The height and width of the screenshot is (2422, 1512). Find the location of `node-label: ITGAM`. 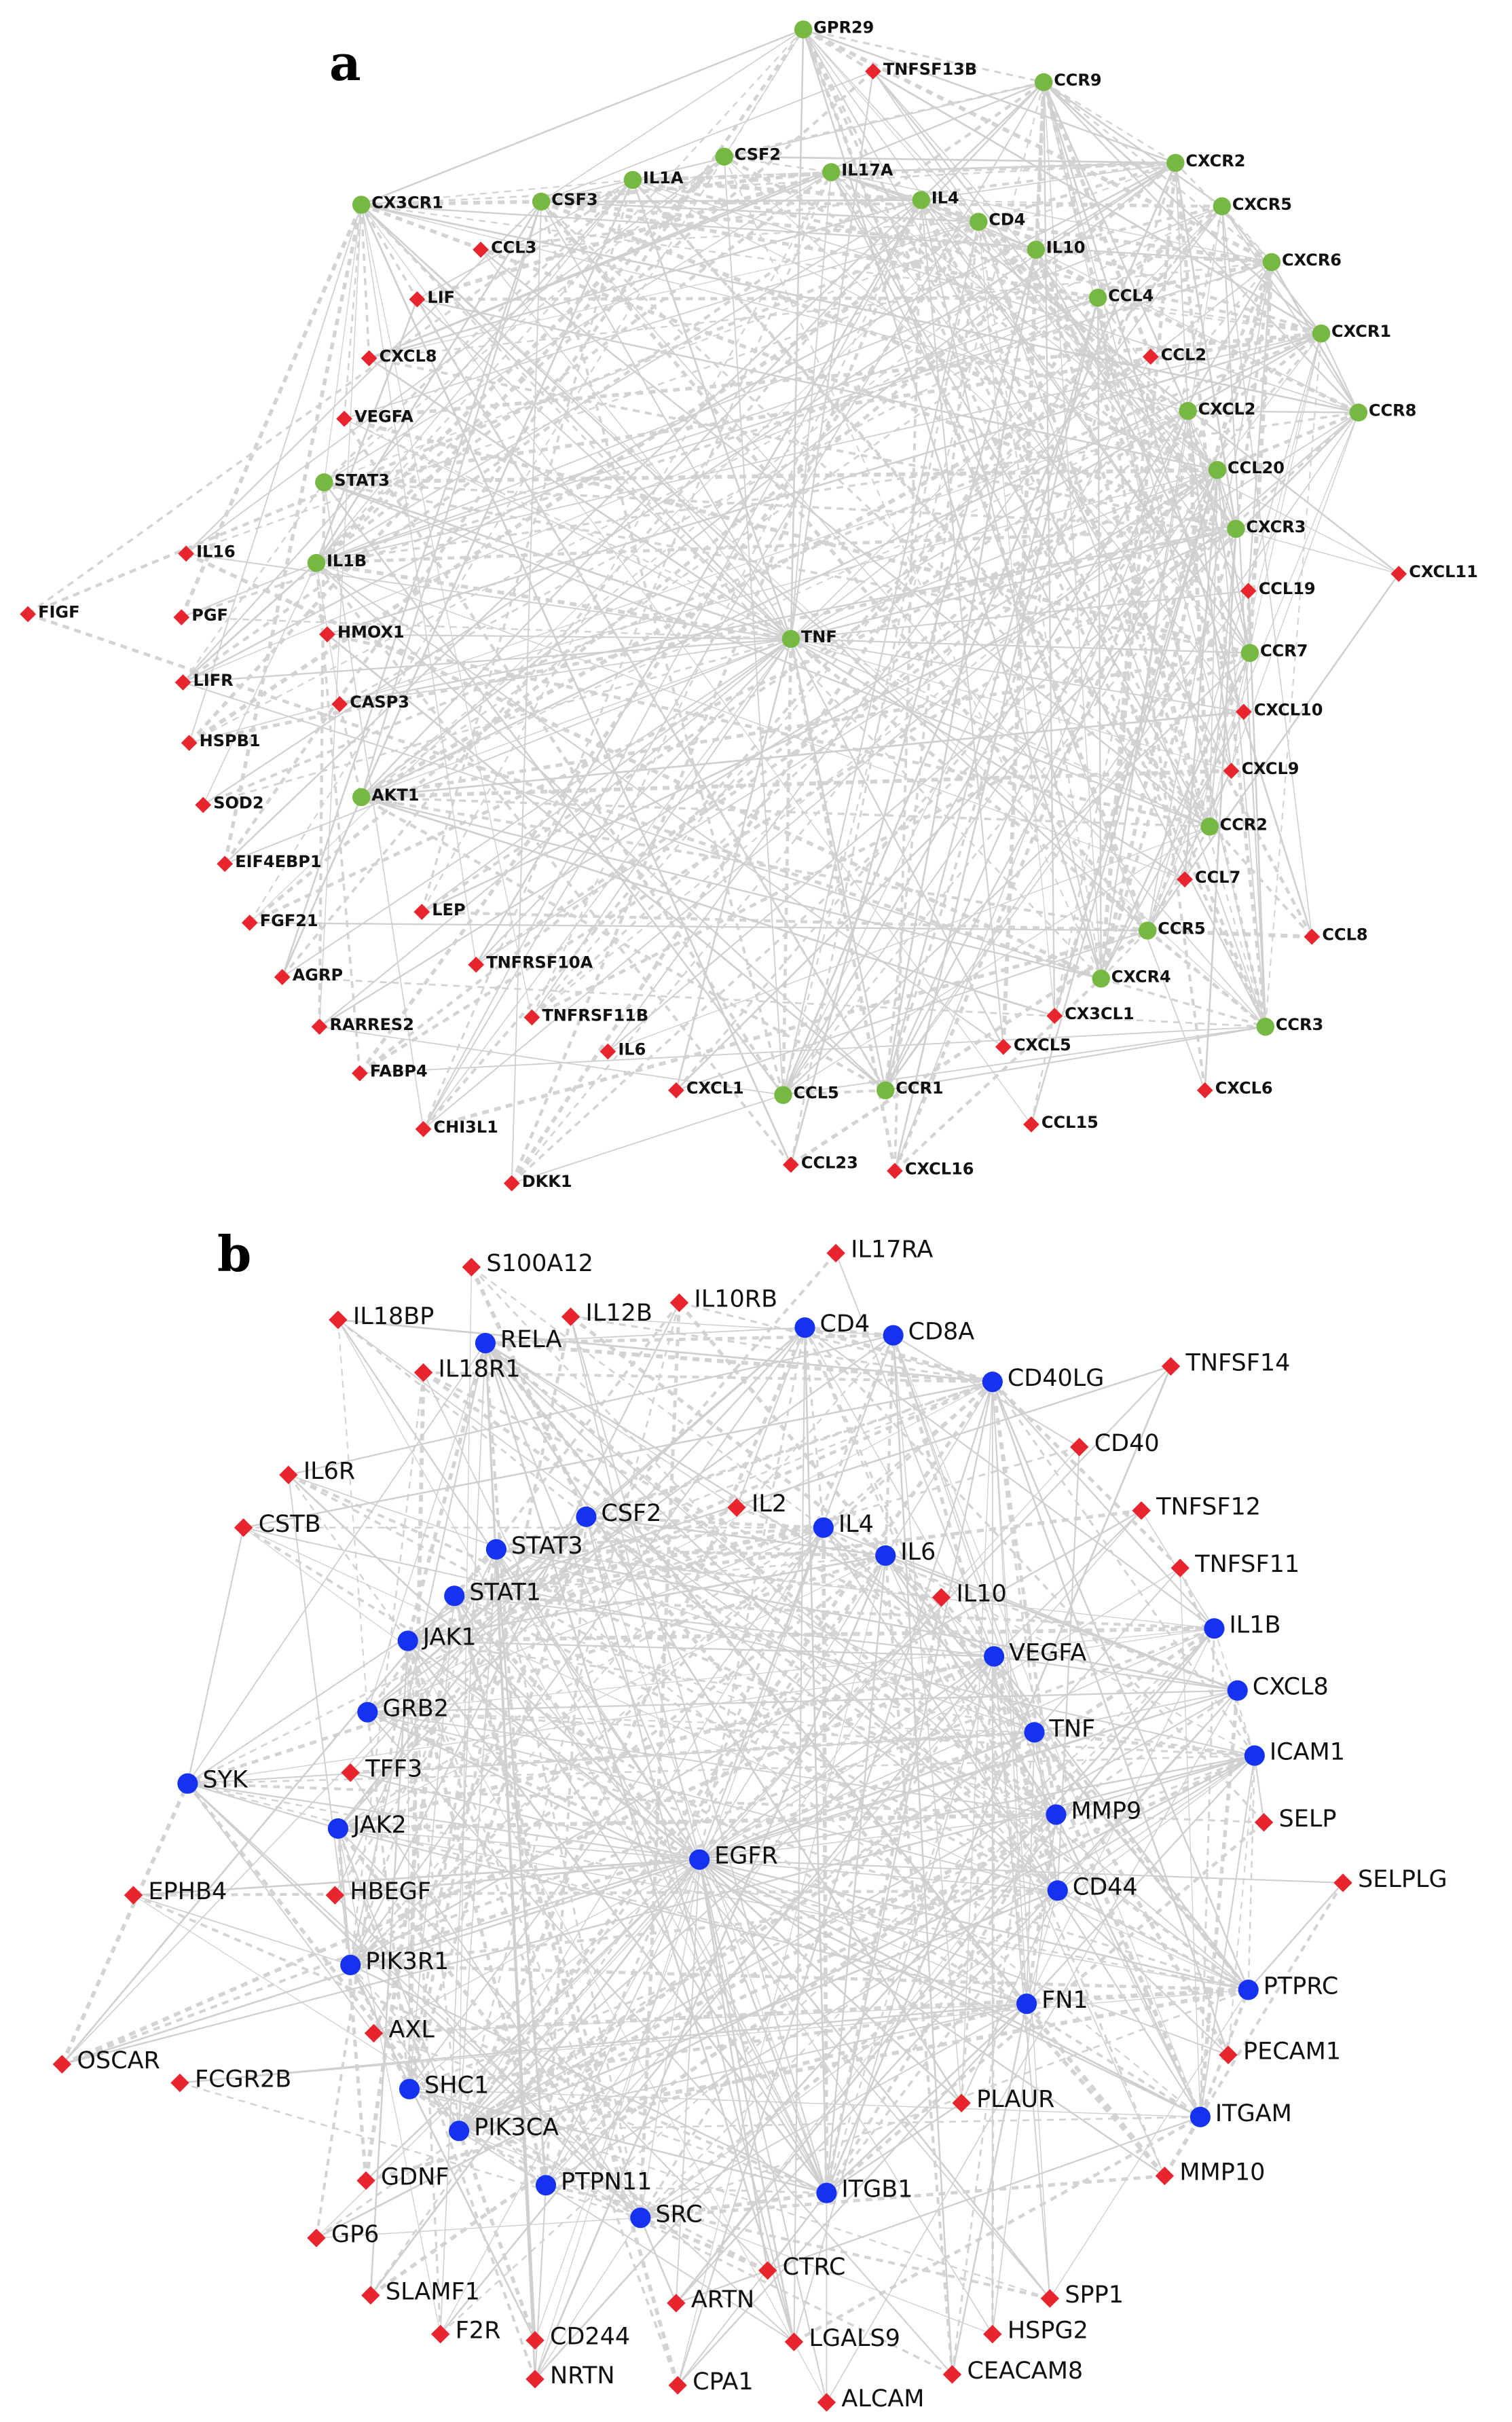

node-label: ITGAM is located at coordinates (1253, 2113).